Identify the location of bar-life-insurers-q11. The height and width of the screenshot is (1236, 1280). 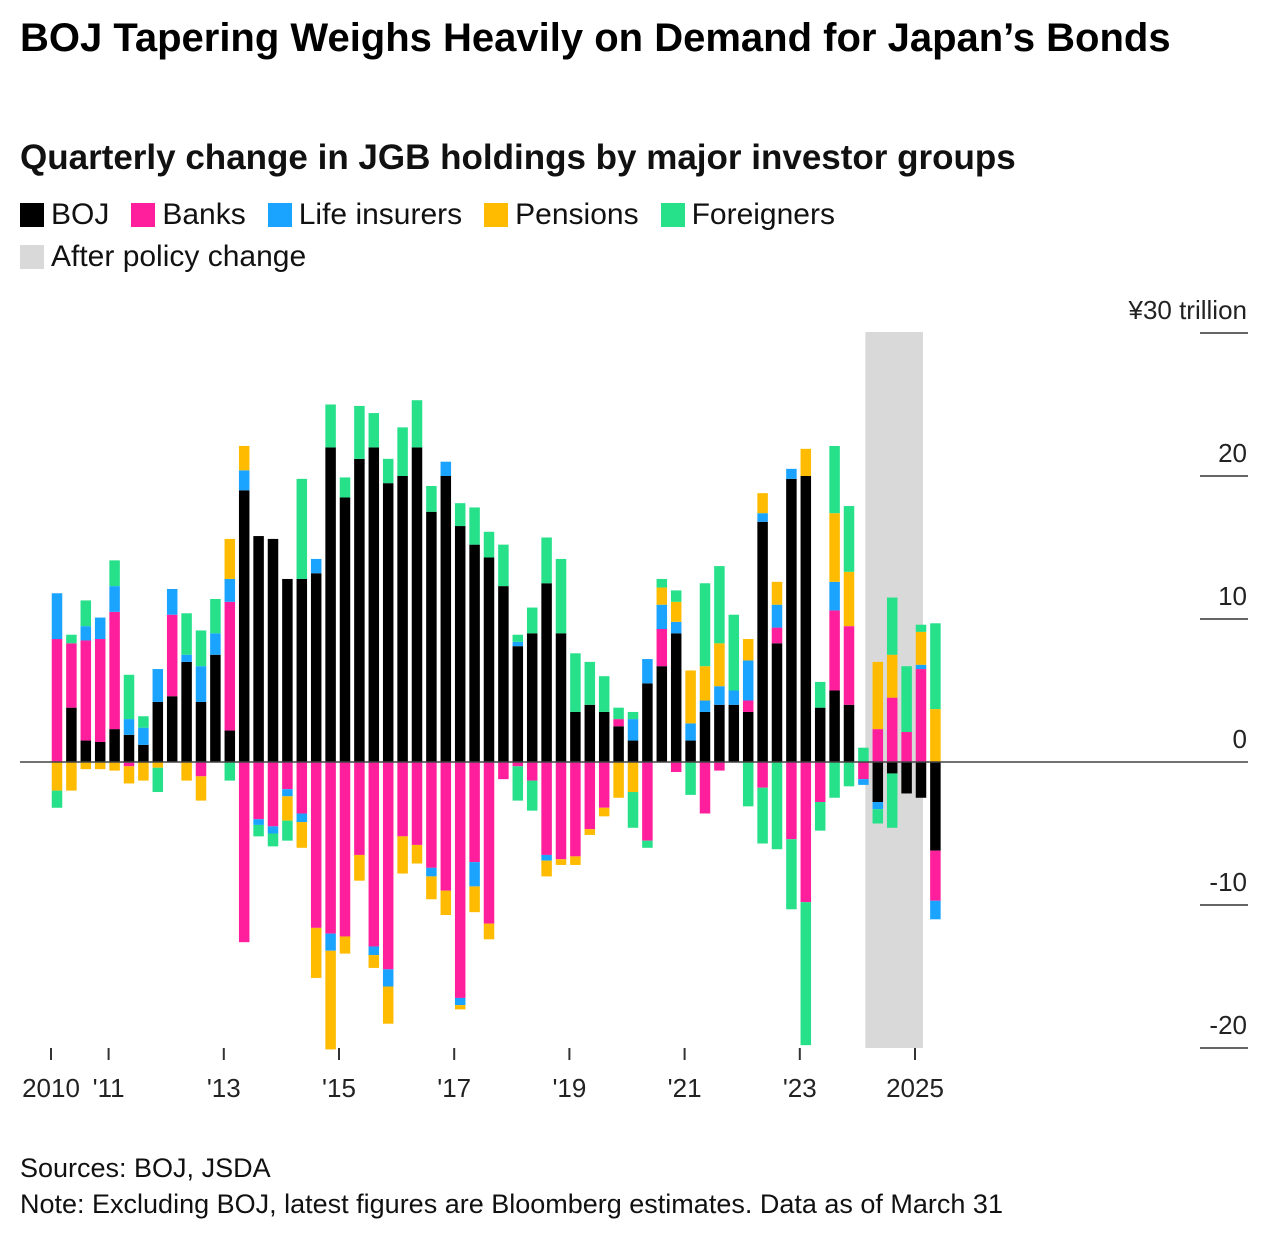
(215, 644).